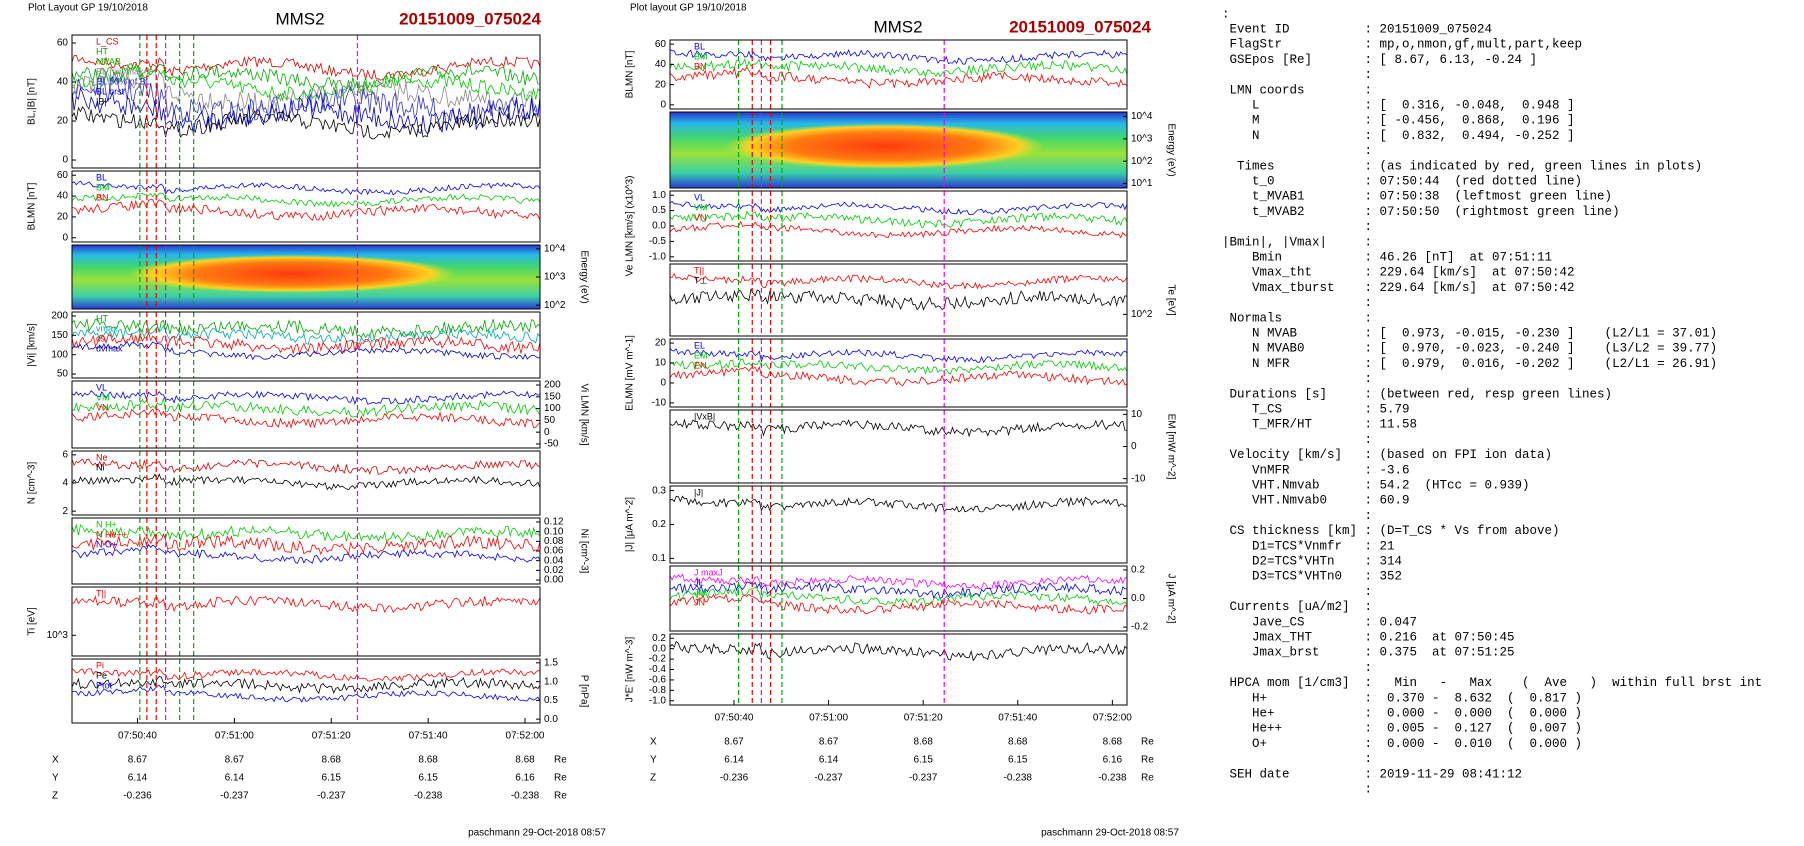  I want to click on x-tick-label: 07:50:40, so click(137, 736).